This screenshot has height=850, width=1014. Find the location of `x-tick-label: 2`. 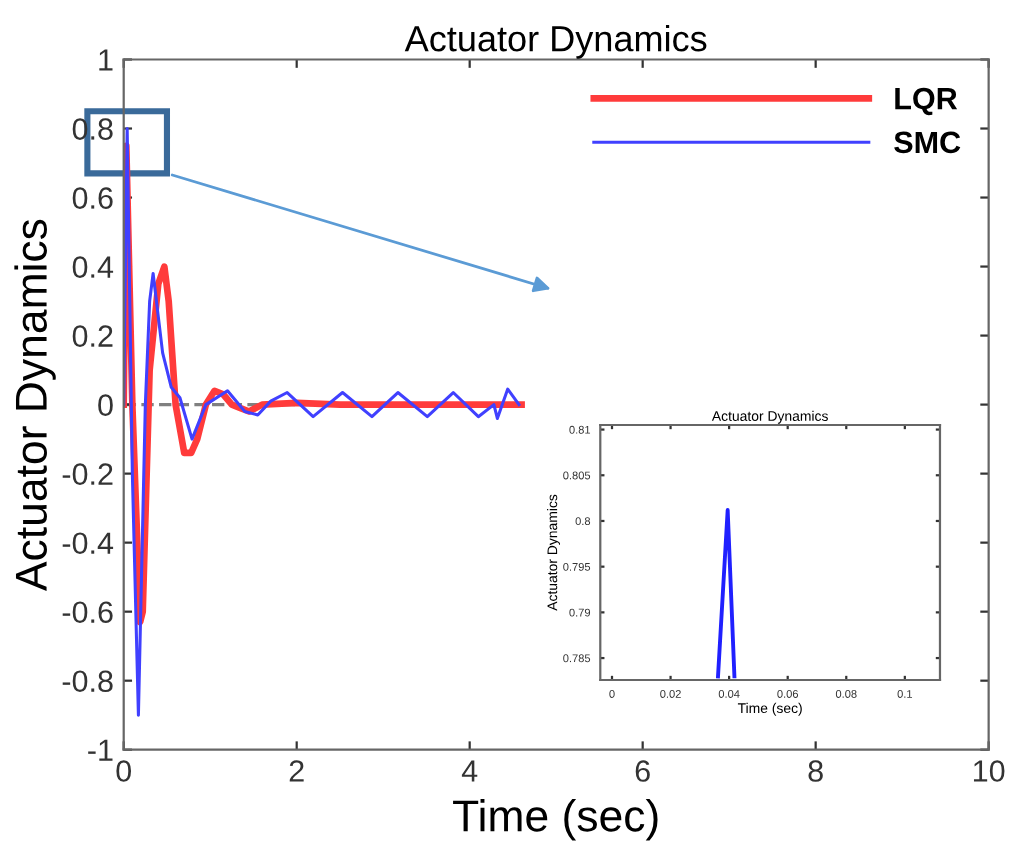

x-tick-label: 2 is located at coordinates (296, 771).